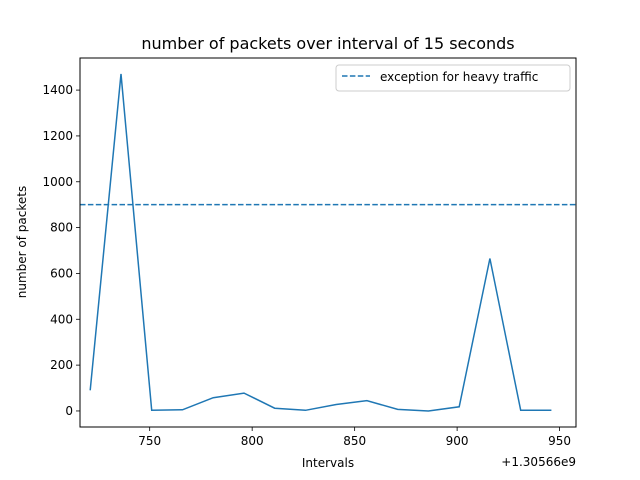  I want to click on x-tick-label: 750, so click(149, 441).